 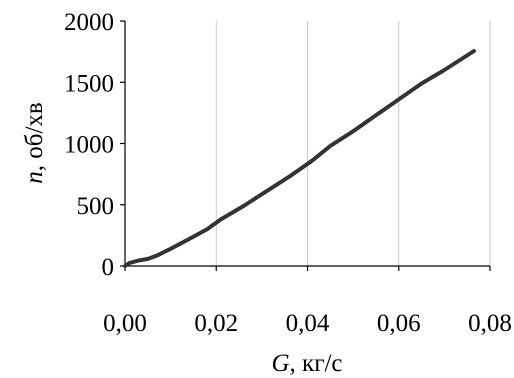 What do you see at coordinates (490, 323) in the screenshot?
I see `x-tick-label: 0,08` at bounding box center [490, 323].